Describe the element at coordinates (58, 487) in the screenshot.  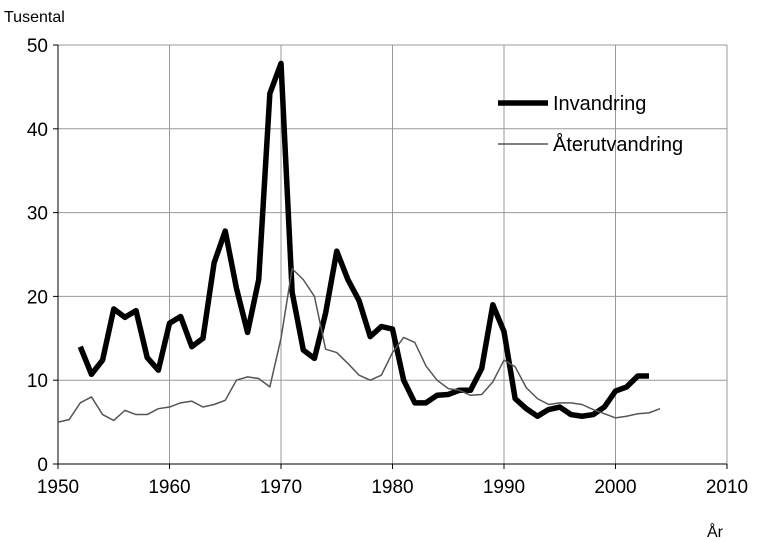
I see `x-tick-label: 1950` at that location.